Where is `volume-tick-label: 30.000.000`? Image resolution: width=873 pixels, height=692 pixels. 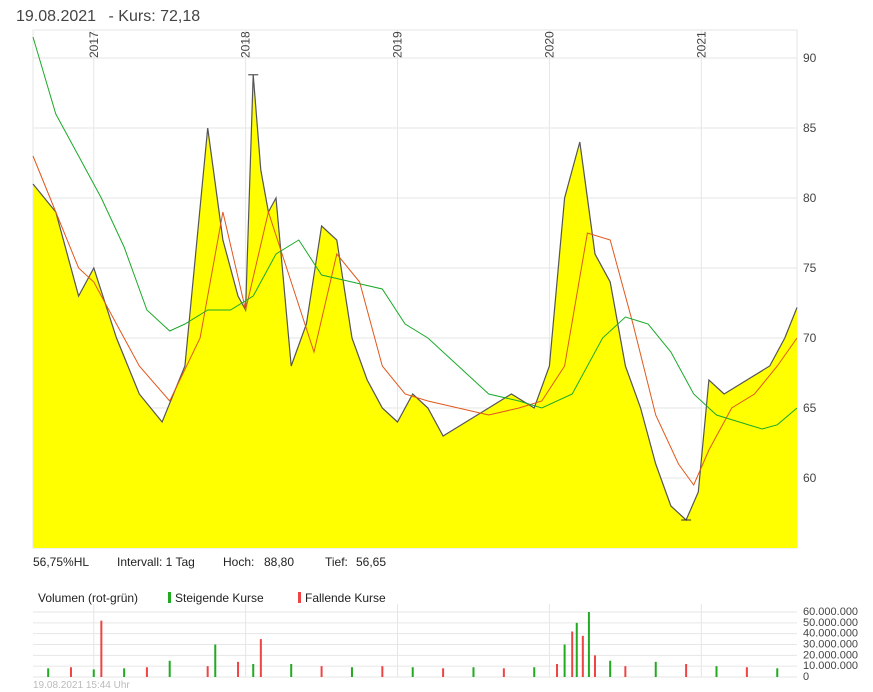 volume-tick-label: 30.000.000 is located at coordinates (830, 645).